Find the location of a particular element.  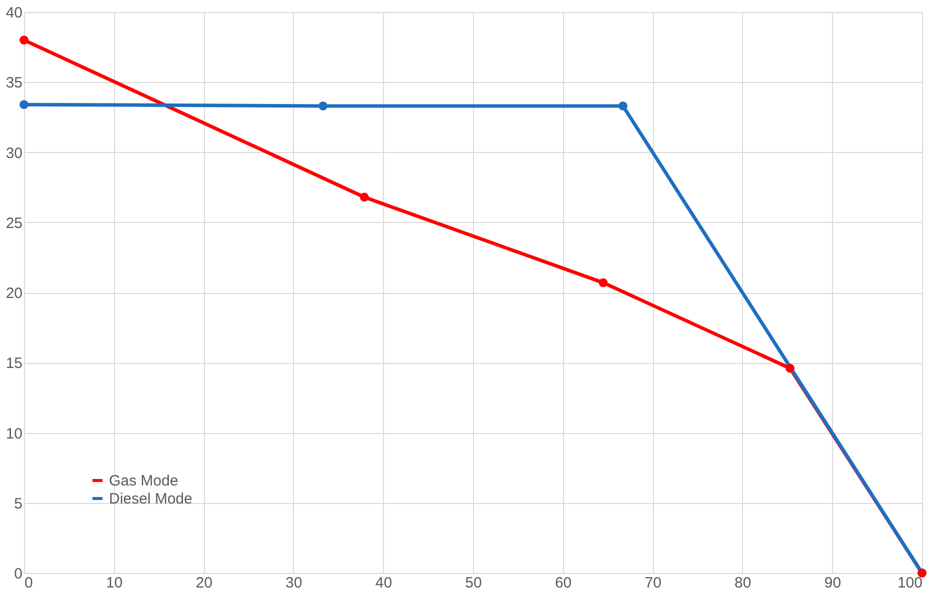

x-tick-label: 30 is located at coordinates (294, 583).